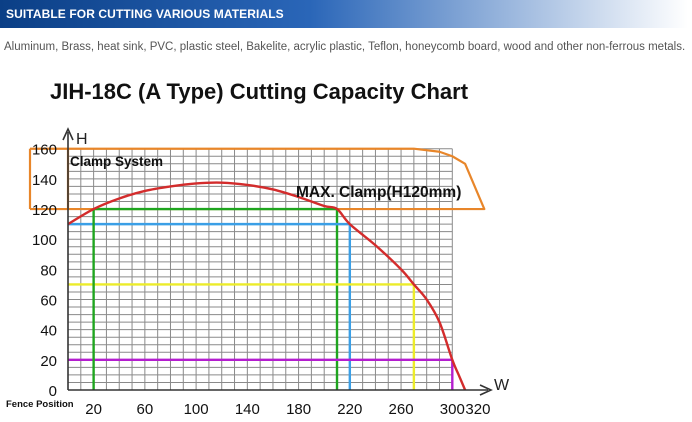 Image resolution: width=692 pixels, height=422 pixels. I want to click on x-tick-label: 260, so click(401, 409).